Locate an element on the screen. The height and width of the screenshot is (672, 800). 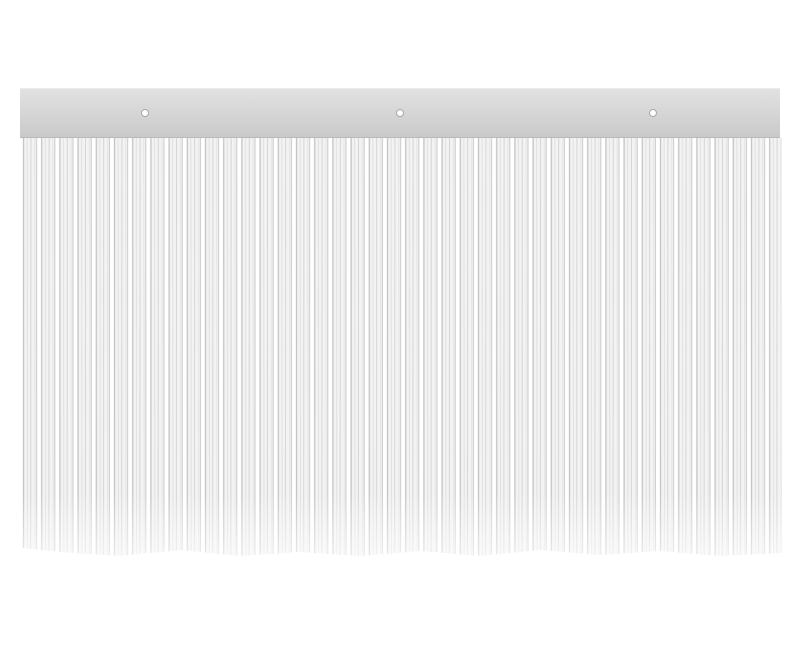
mounting-bar is located at coordinates (400, 113).